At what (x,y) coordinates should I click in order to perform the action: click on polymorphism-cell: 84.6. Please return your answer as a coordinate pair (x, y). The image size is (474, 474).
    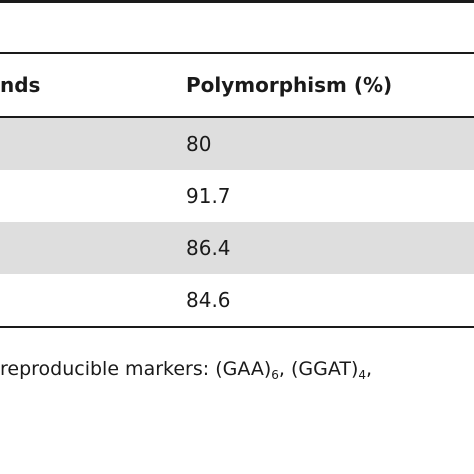
    Looking at the image, I should click on (208, 300).